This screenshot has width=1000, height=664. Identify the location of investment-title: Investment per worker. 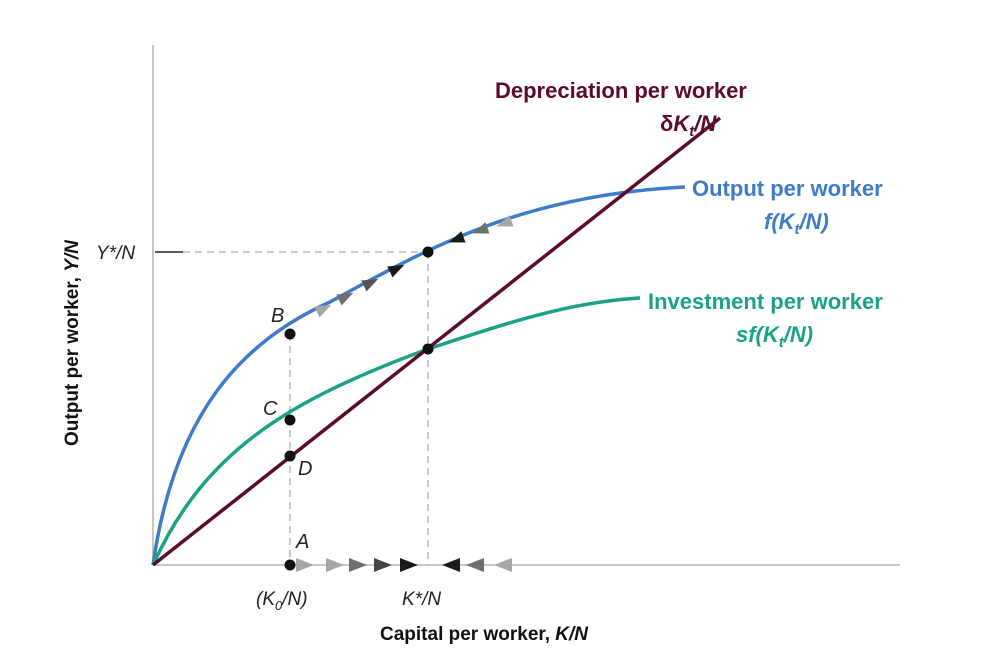
(765, 301).